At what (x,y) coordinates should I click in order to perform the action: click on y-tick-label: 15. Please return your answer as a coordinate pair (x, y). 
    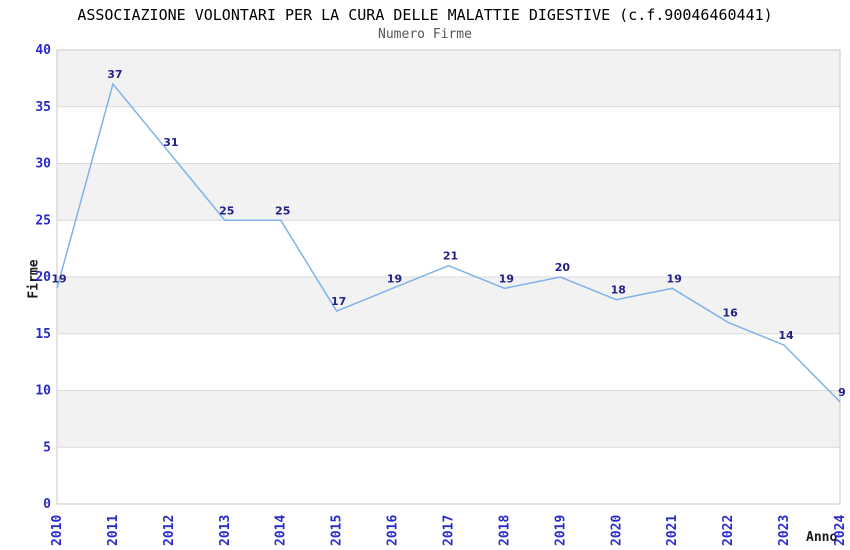
    Looking at the image, I should click on (43, 334).